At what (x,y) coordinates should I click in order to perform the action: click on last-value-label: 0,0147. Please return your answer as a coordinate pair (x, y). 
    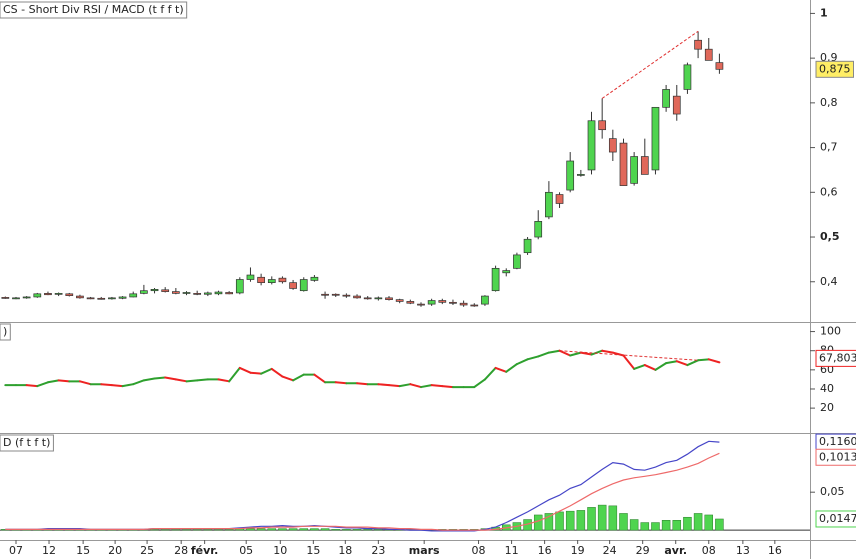
    Looking at the image, I should click on (837, 518).